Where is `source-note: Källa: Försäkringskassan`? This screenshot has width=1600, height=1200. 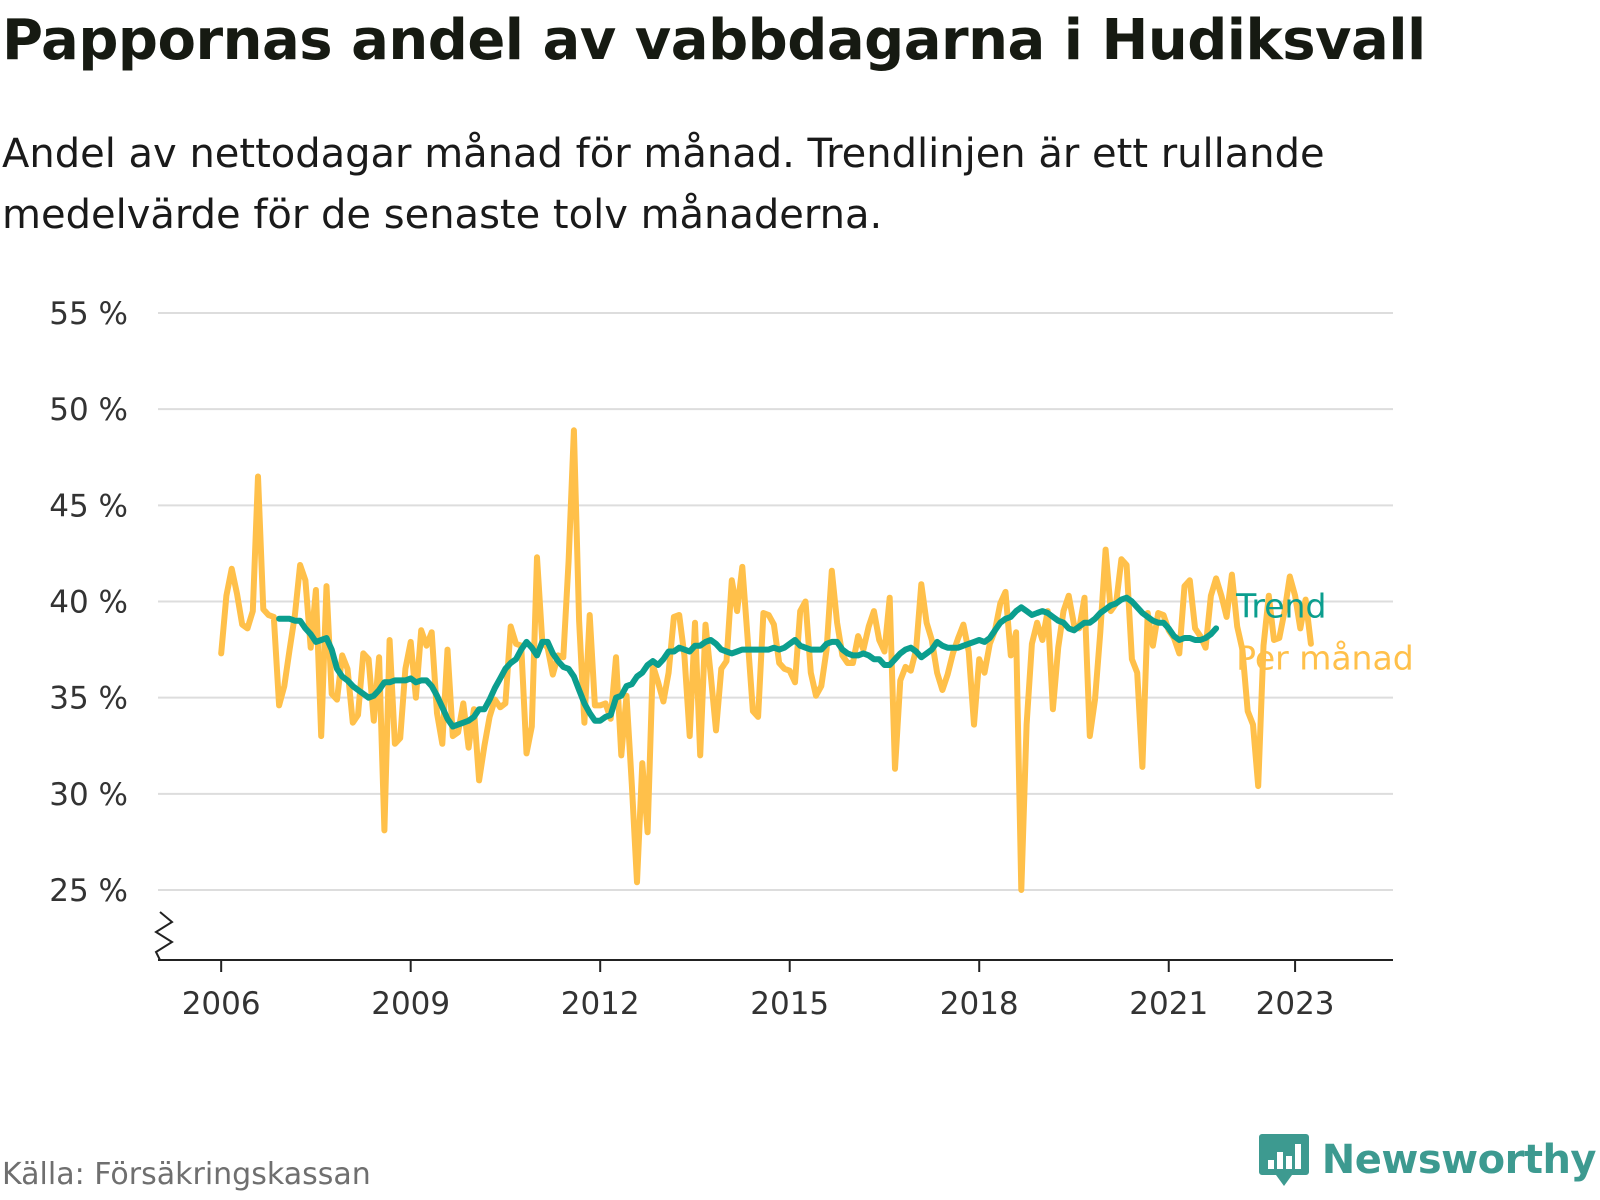 source-note: Källa: Försäkringskassan is located at coordinates (186, 1174).